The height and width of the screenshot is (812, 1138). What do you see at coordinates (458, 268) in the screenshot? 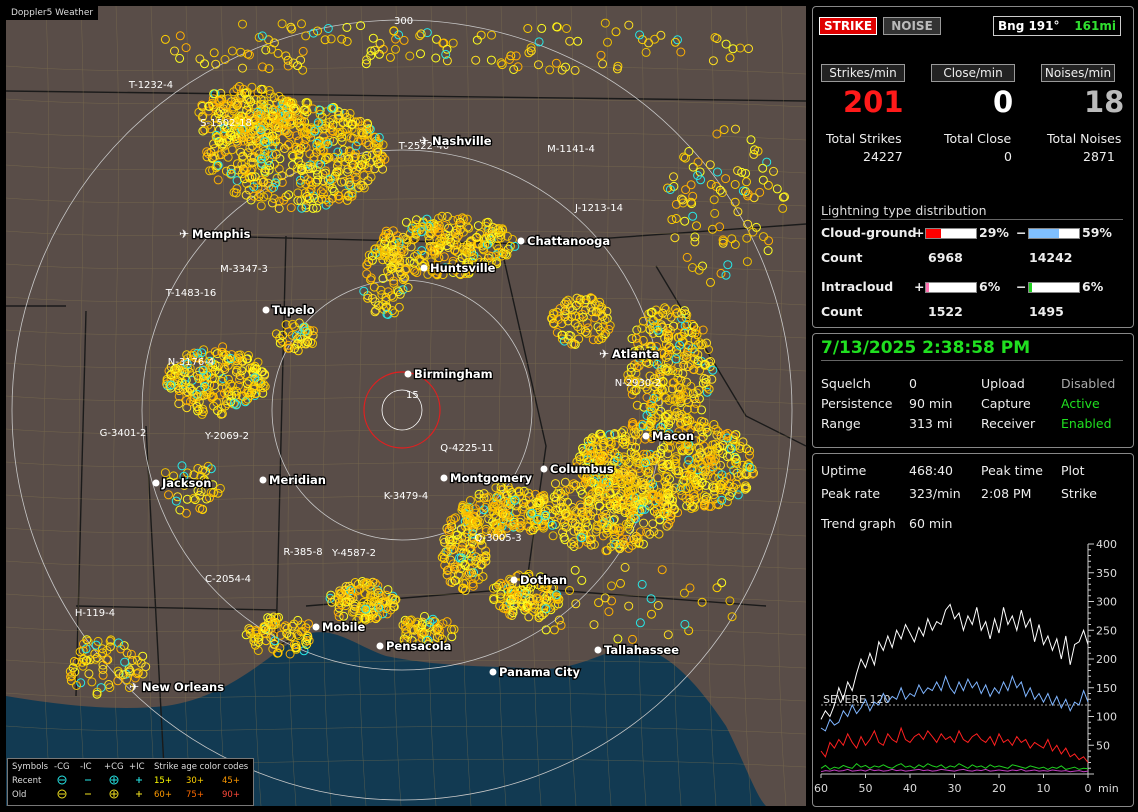
I see `city-huntsville: Huntsville` at bounding box center [458, 268].